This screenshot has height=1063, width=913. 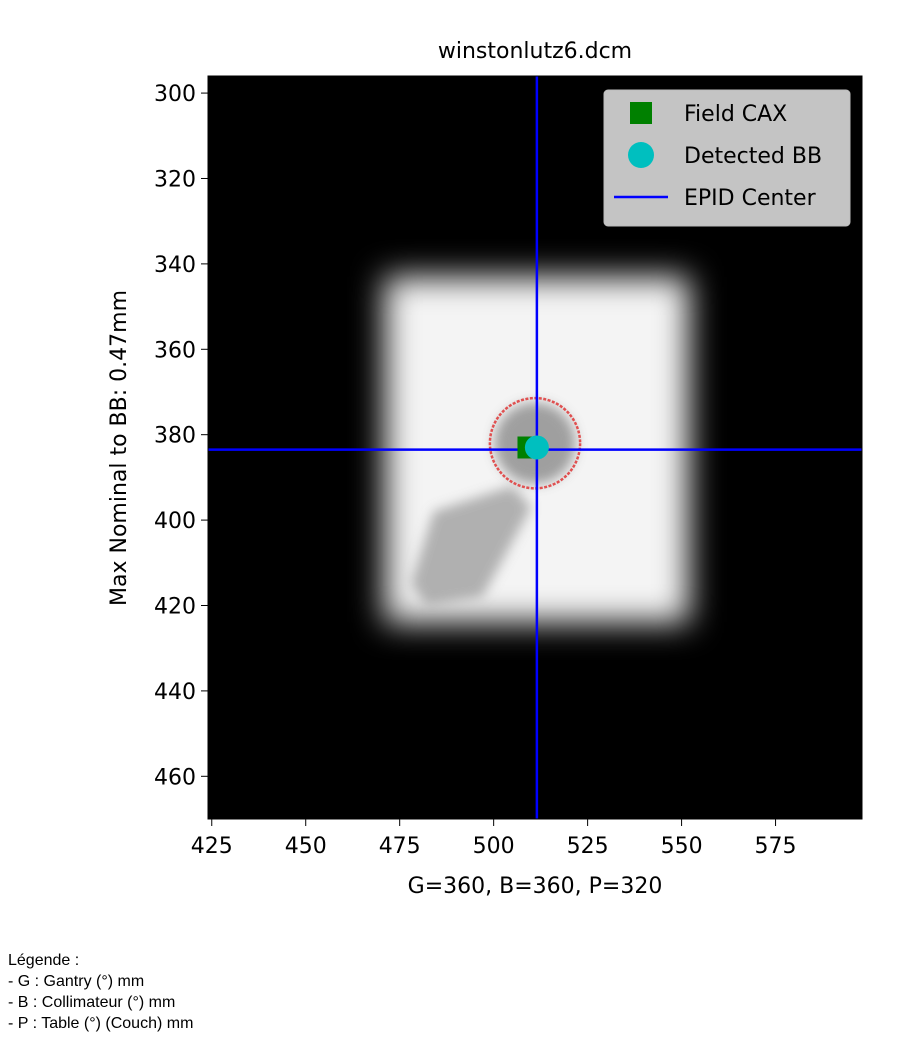 What do you see at coordinates (535, 886) in the screenshot?
I see `x-axis-label: G=360, B=360, P=320` at bounding box center [535, 886].